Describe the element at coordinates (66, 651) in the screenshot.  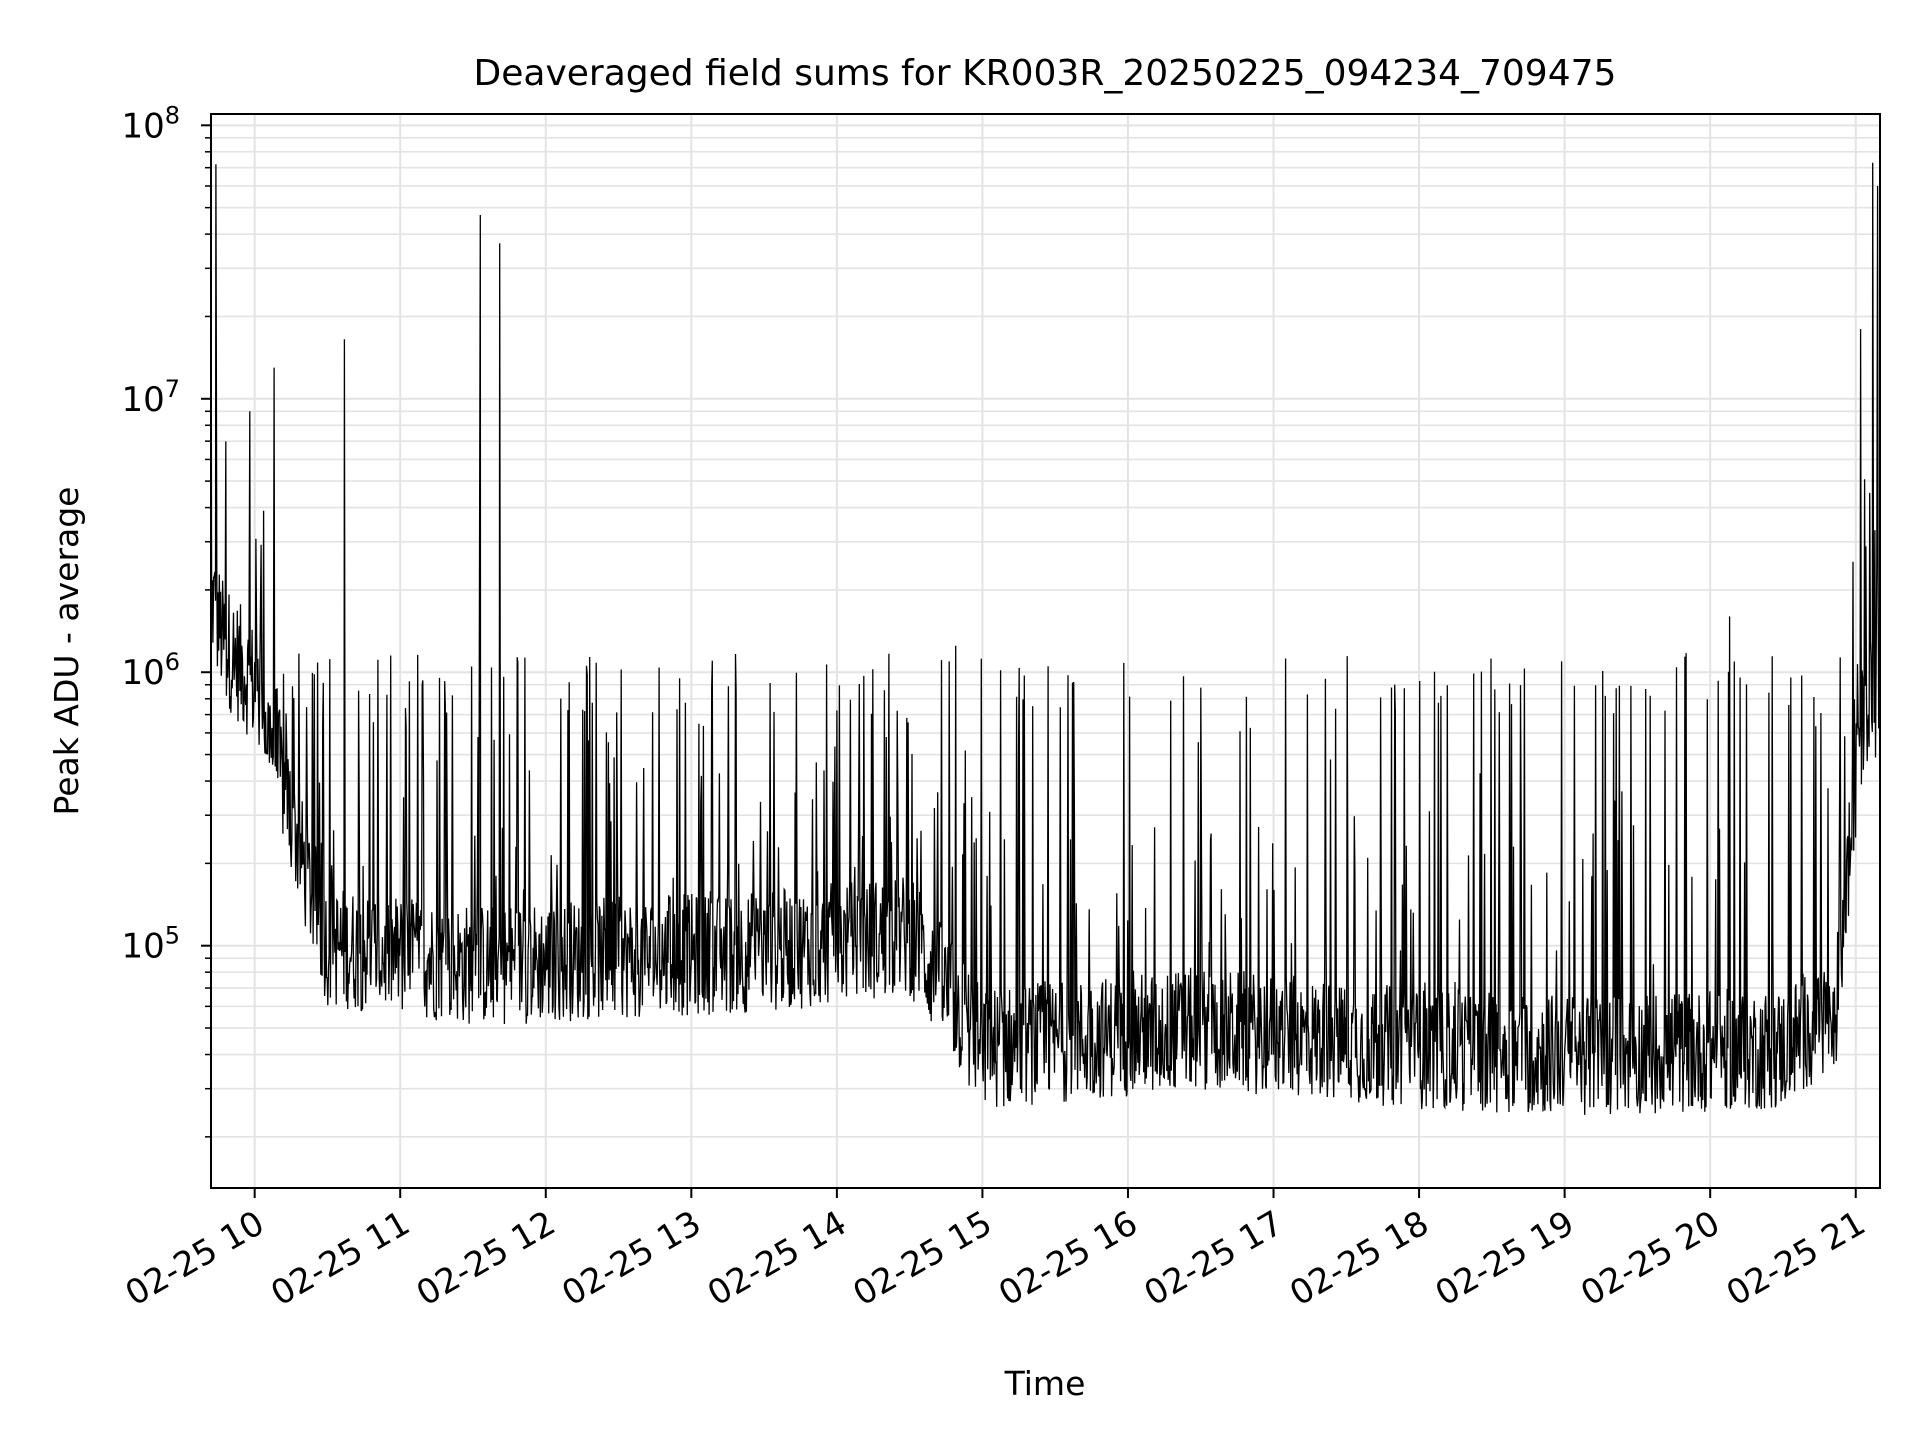
I see `y-axis-label: Peak ADU - average` at that location.